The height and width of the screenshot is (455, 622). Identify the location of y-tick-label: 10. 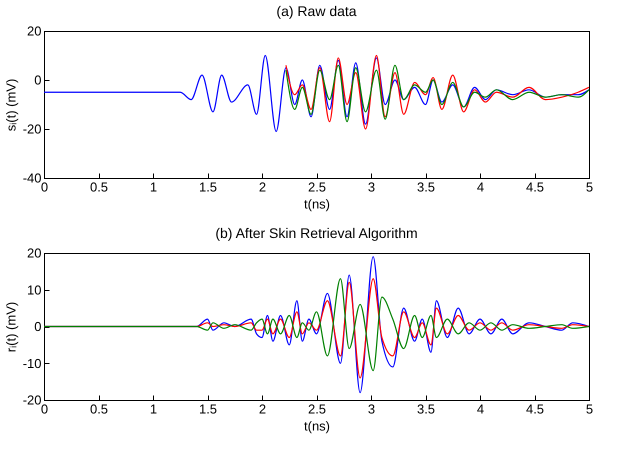
(34, 290).